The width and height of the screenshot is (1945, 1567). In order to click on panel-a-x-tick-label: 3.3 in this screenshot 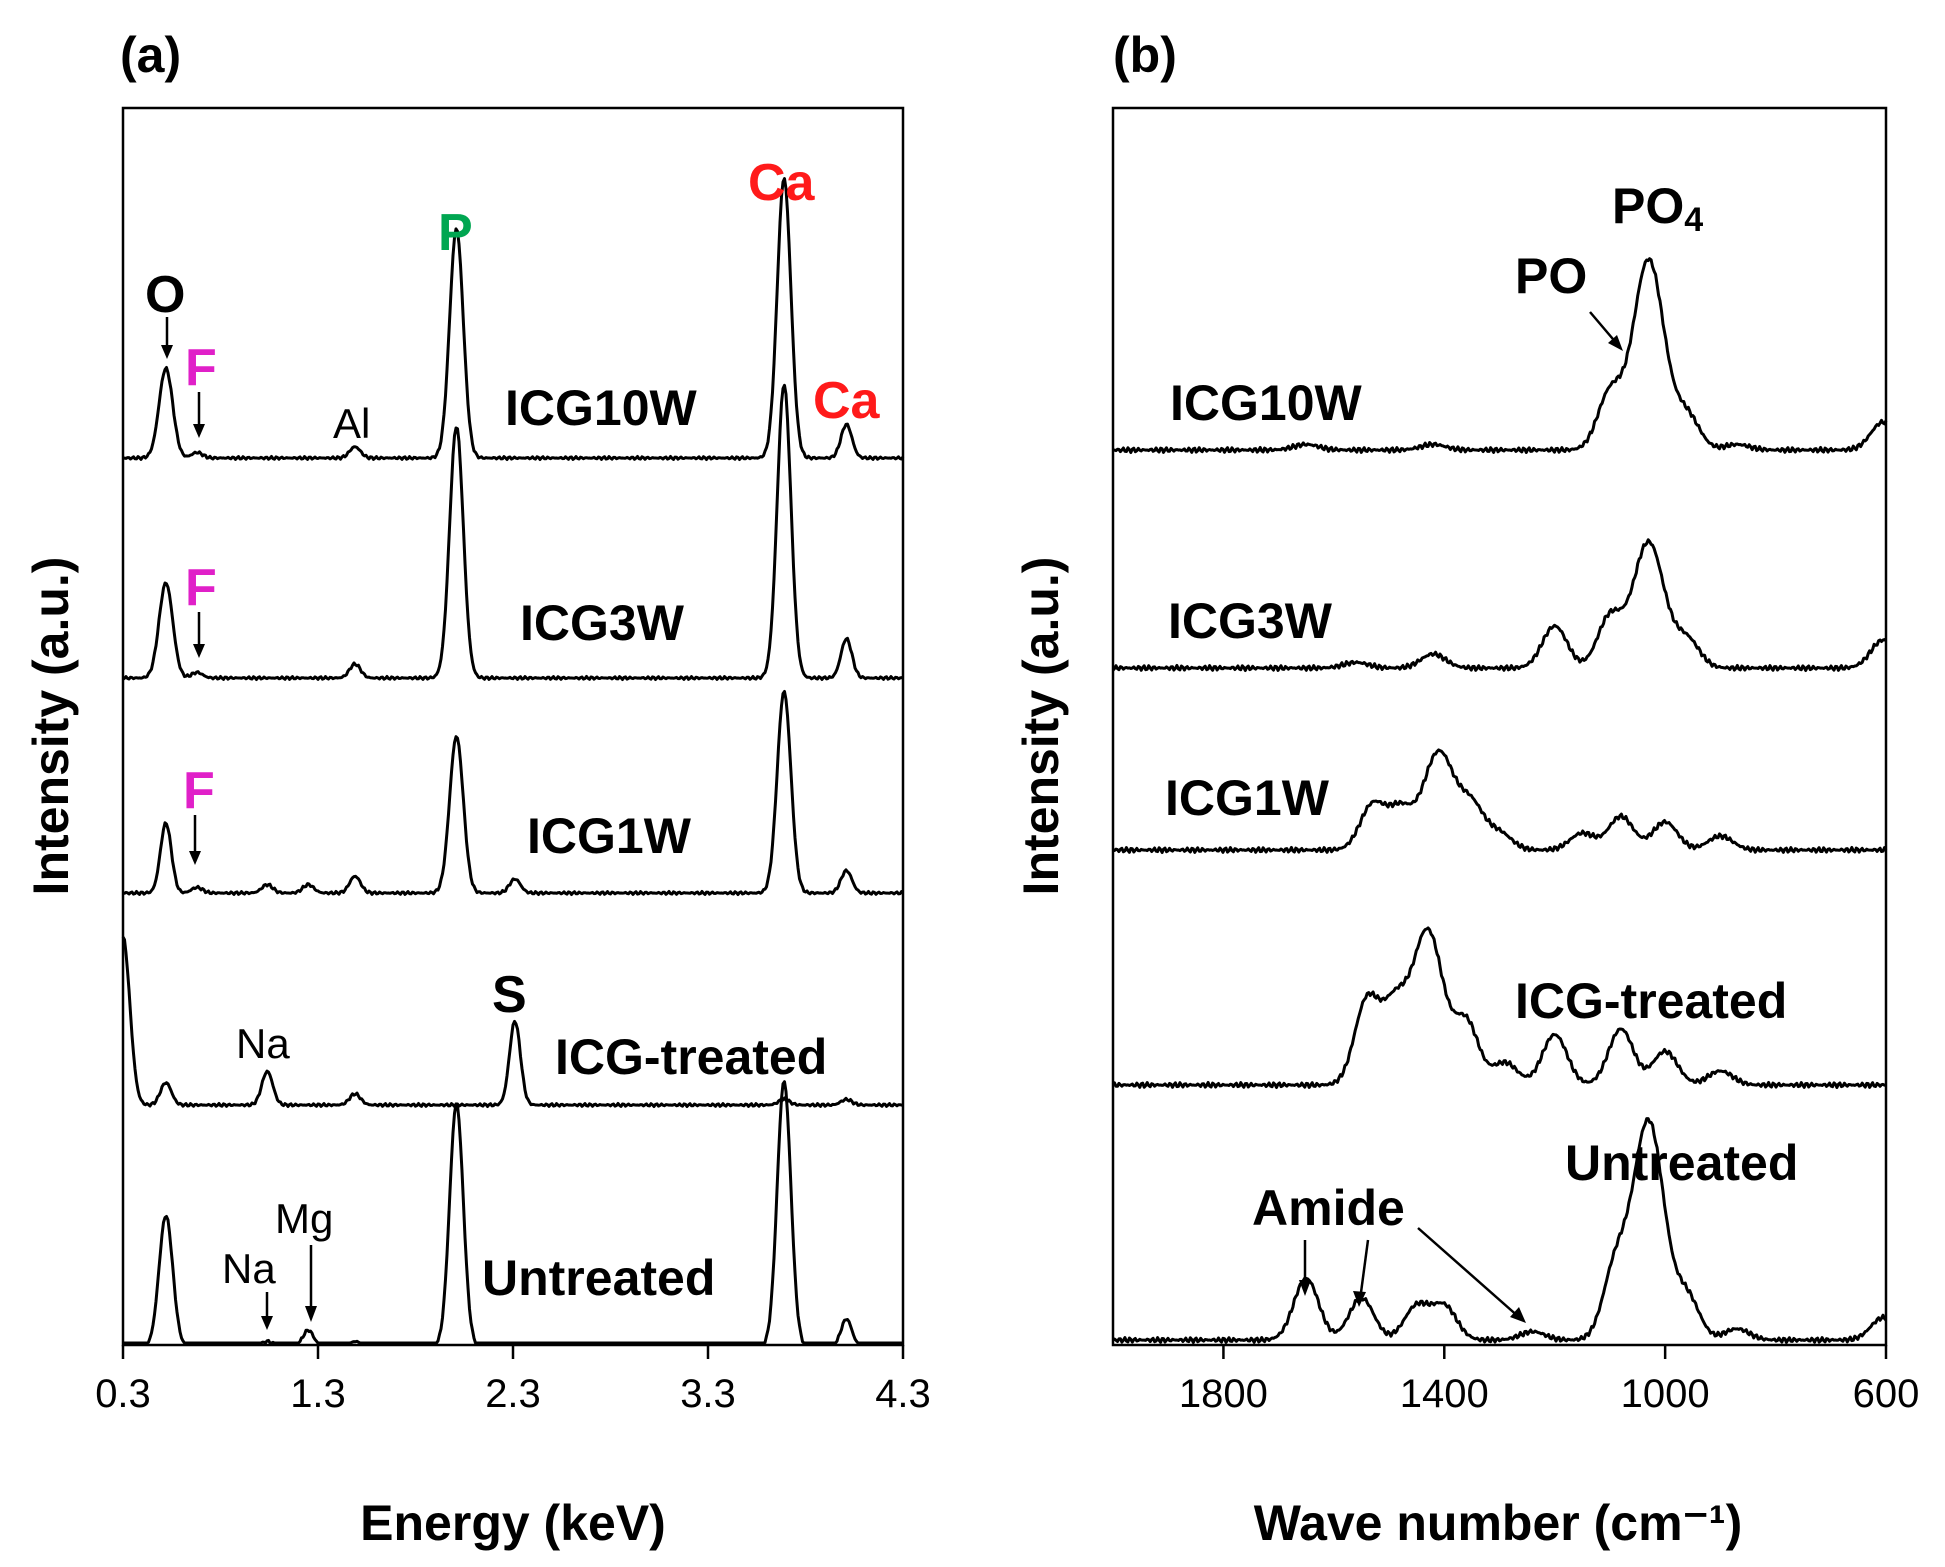, I will do `click(708, 1394)`.